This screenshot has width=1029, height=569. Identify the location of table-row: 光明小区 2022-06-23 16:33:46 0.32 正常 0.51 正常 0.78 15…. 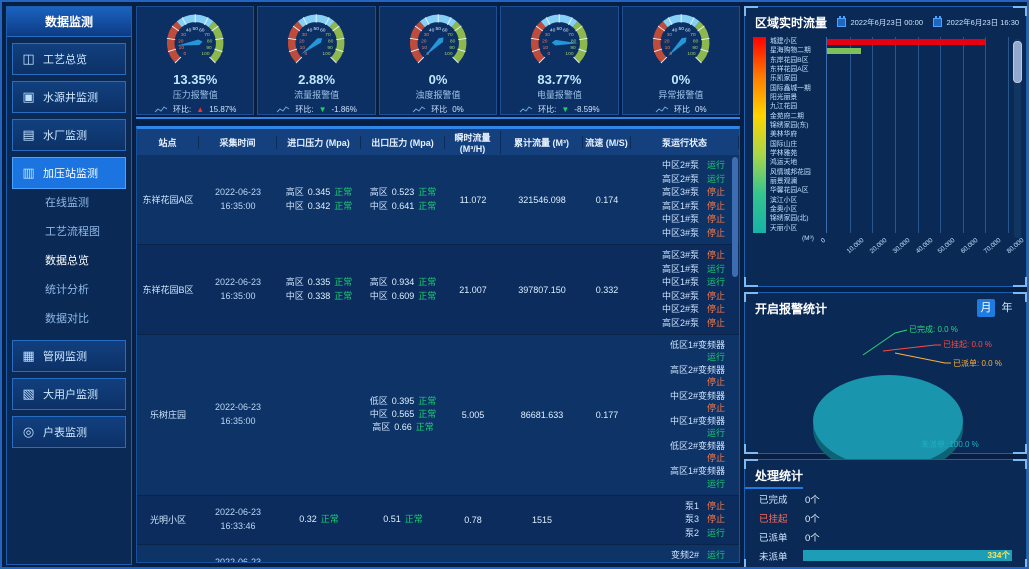
(438, 520).